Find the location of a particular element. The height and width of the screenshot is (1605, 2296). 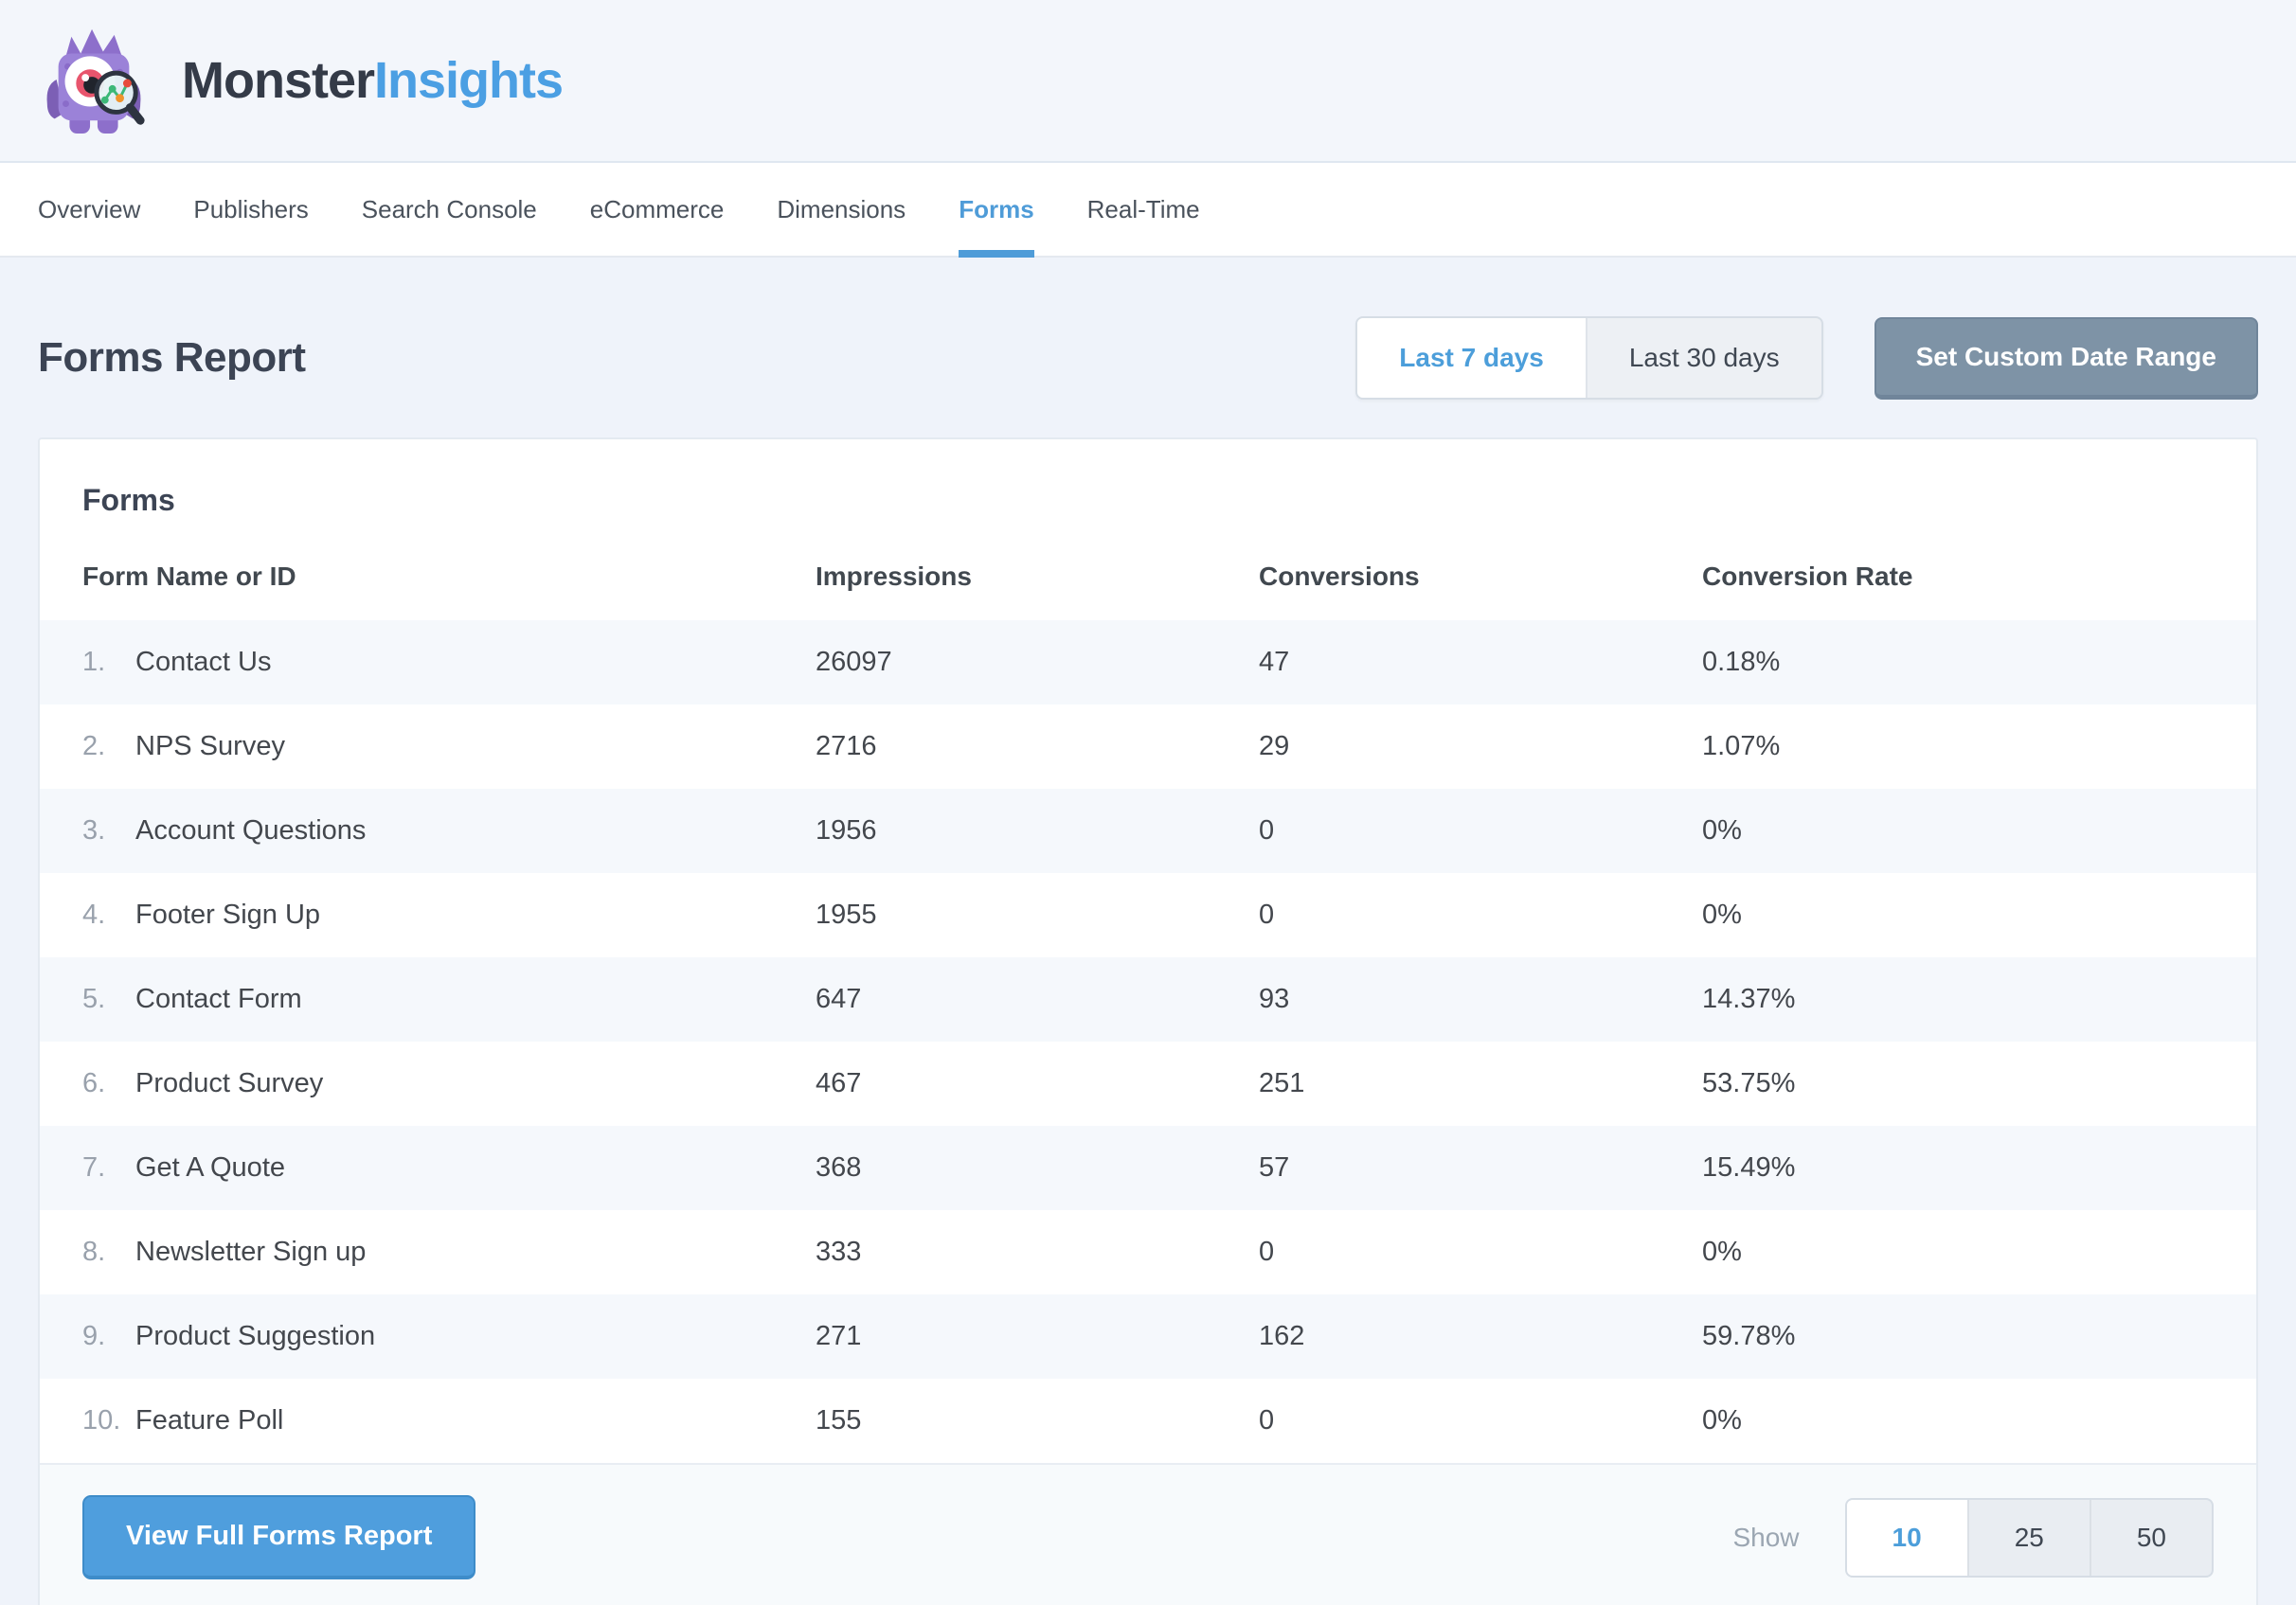

conversion-rate-cell: 14.37% is located at coordinates (1749, 999).